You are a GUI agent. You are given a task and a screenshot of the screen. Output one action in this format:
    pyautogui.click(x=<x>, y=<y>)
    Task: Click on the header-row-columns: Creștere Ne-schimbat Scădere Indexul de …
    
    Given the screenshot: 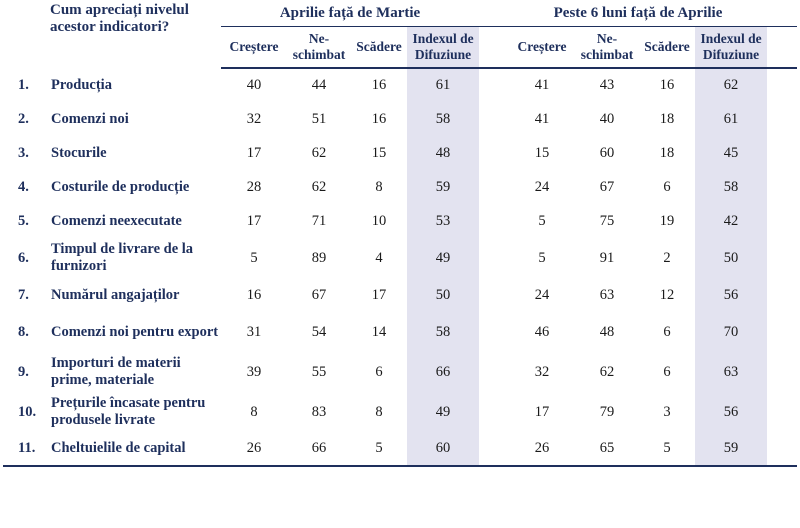 What is the action you would take?
    pyautogui.click(x=400, y=47)
    